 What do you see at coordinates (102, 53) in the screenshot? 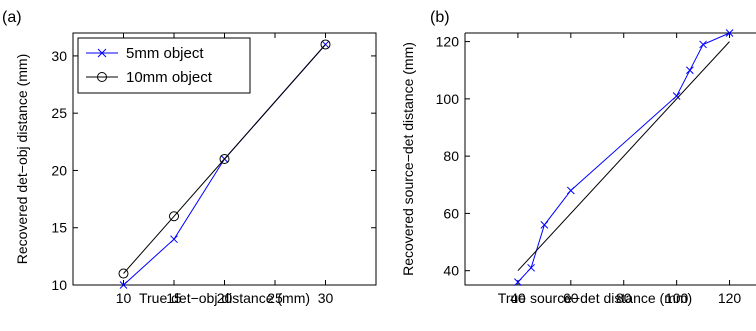
I see `legend-swatch-5mm-marker` at bounding box center [102, 53].